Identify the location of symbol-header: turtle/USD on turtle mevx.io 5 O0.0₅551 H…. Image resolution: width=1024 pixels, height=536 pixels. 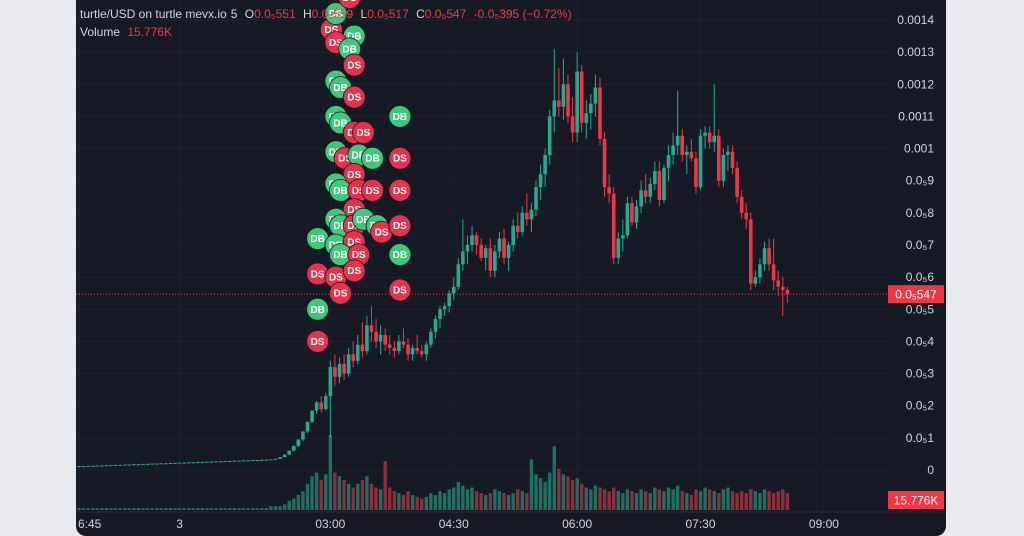
(328, 14).